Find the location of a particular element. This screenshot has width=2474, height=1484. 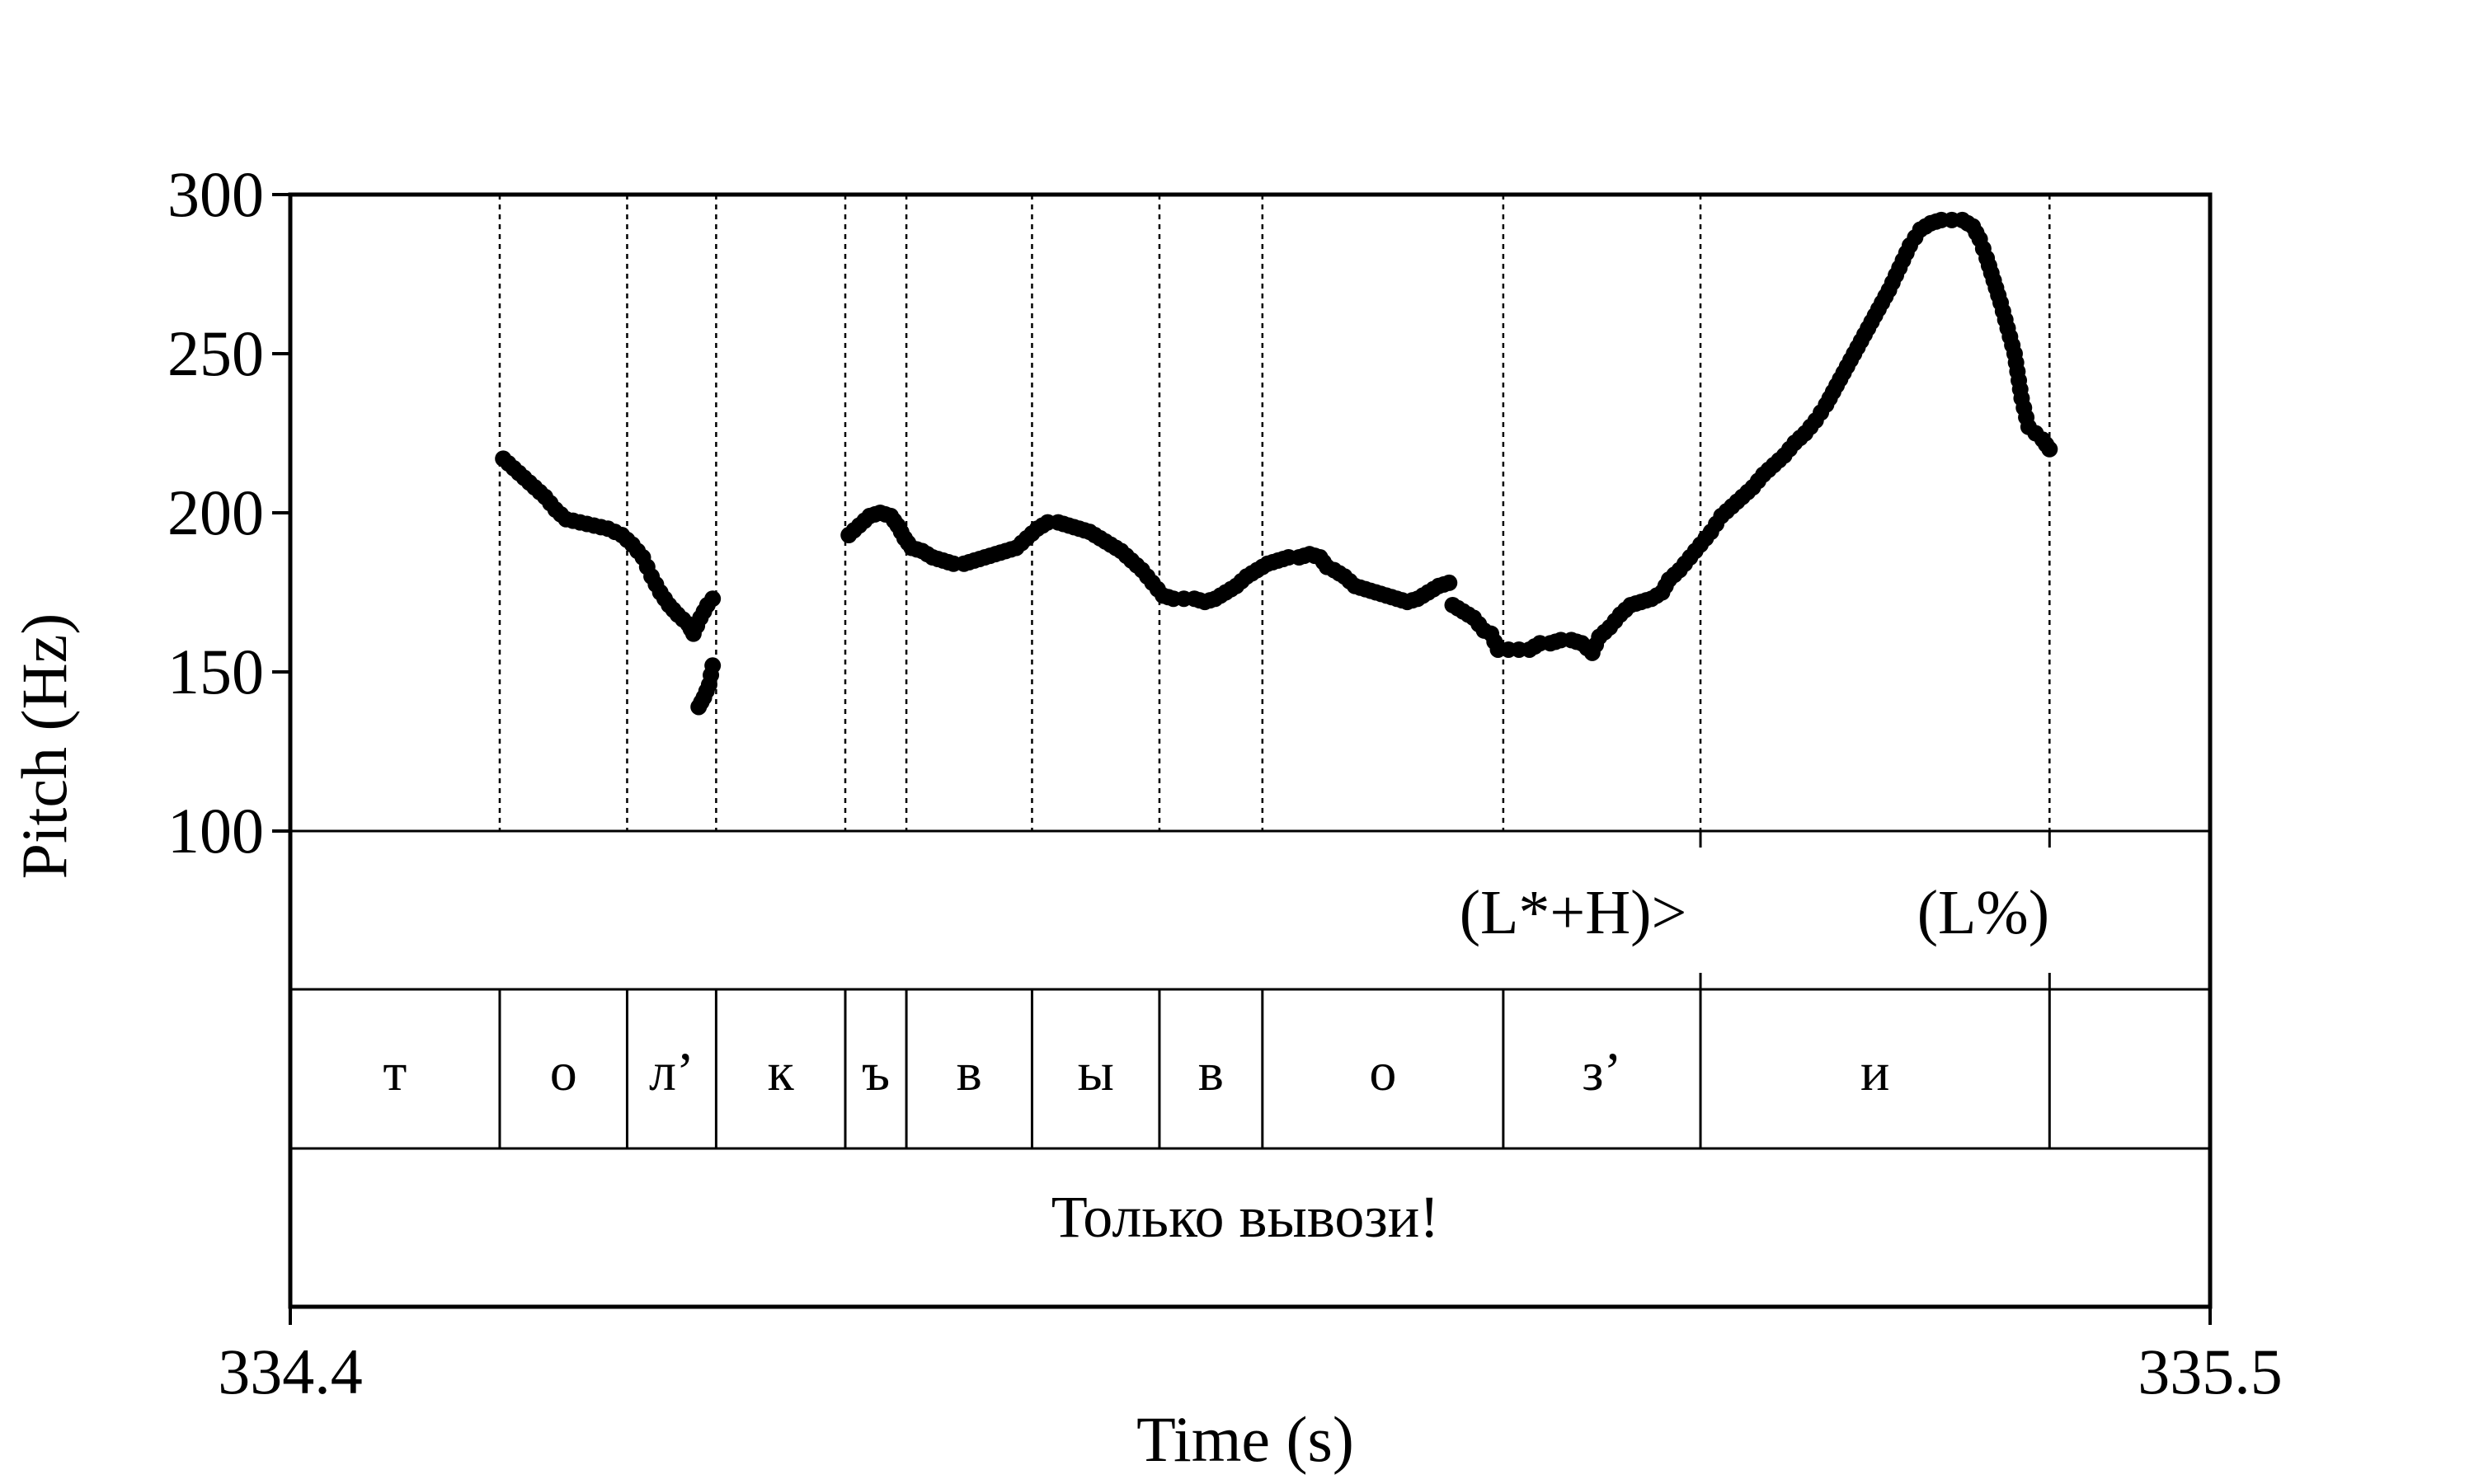

y-tick-label: 150 is located at coordinates (215, 671).